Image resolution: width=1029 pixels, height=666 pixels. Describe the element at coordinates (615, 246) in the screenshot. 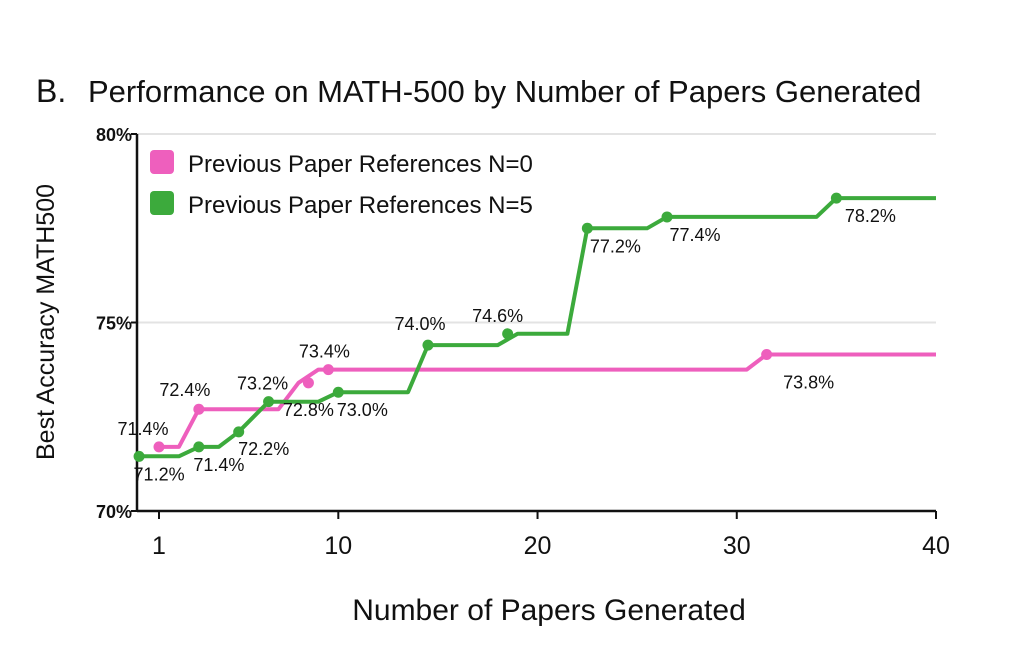

I see `data-label: 77.2%` at that location.